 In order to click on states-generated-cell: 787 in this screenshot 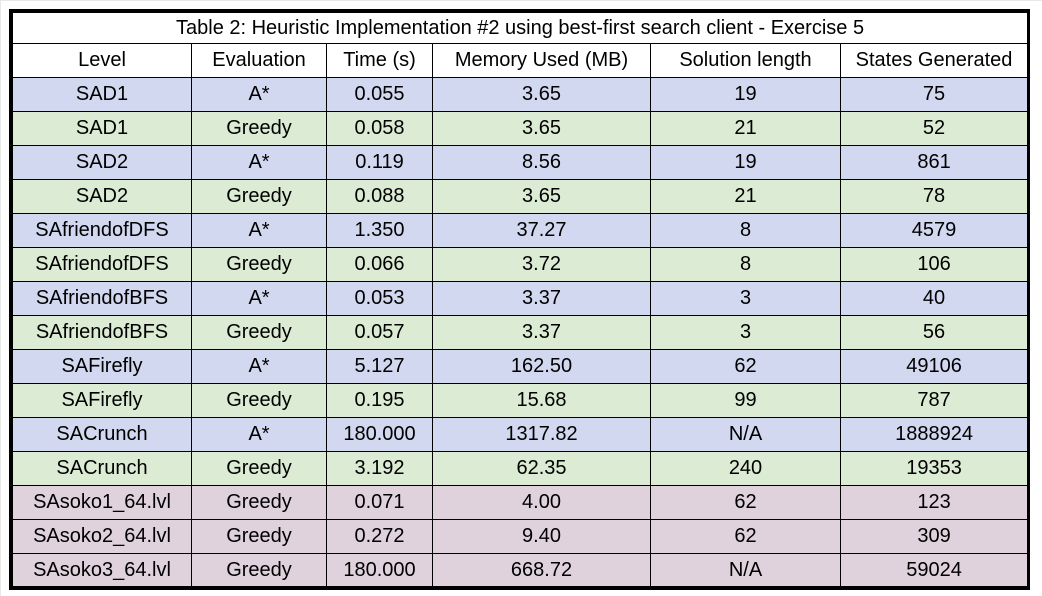, I will do `click(934, 400)`.